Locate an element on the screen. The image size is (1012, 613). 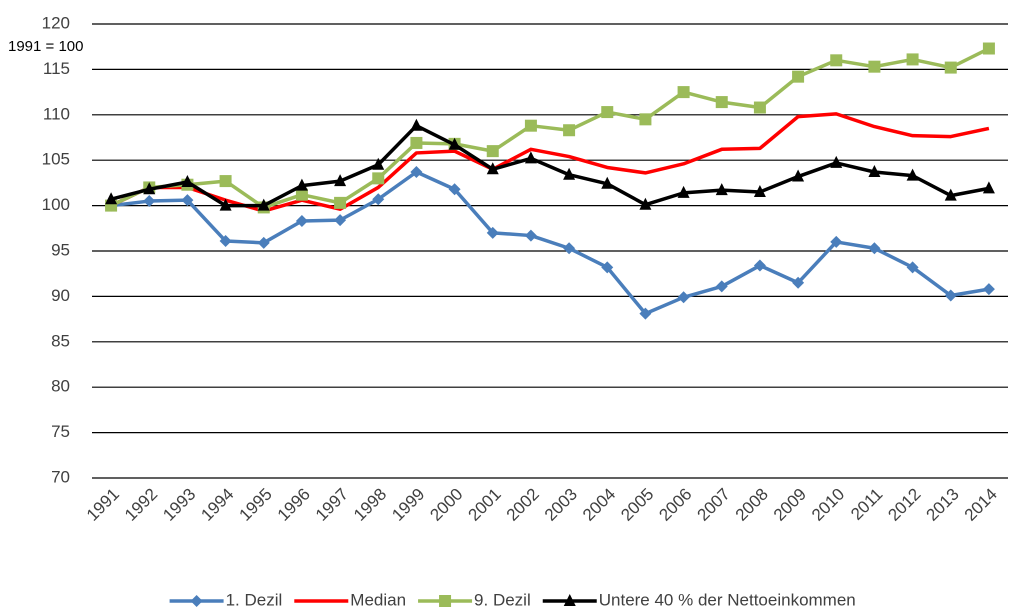
x-tick-label: 1998 is located at coordinates (370, 505).